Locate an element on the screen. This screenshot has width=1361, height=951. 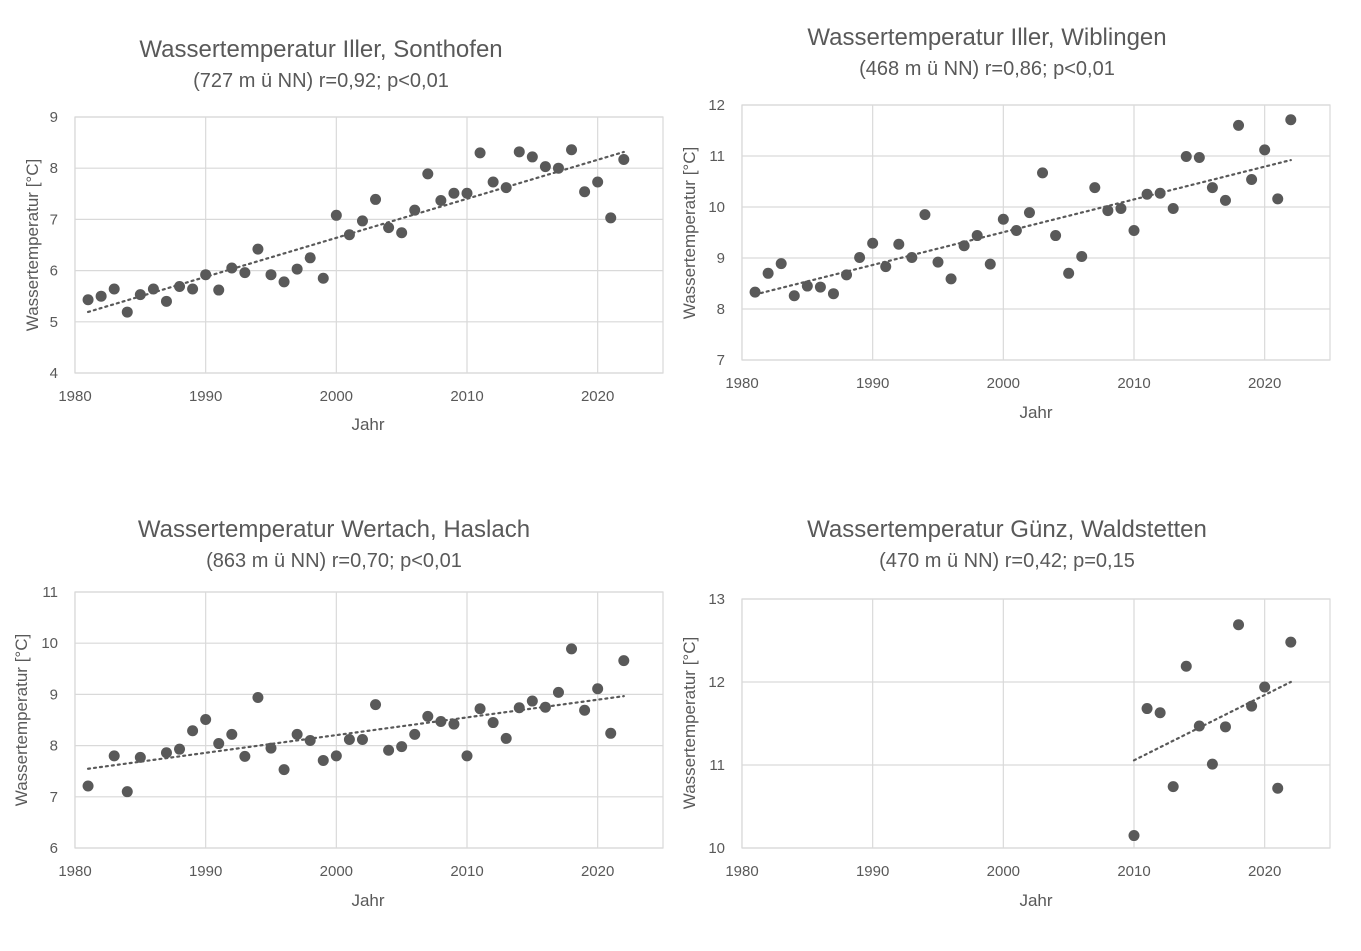
chart-title: Wassertemperatur Wertach, Haslach is located at coordinates (334, 529).